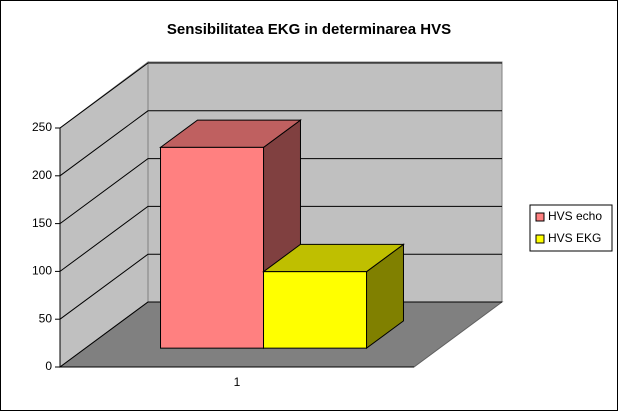 The height and width of the screenshot is (412, 619). I want to click on y-tick-label: 100, so click(42, 271).